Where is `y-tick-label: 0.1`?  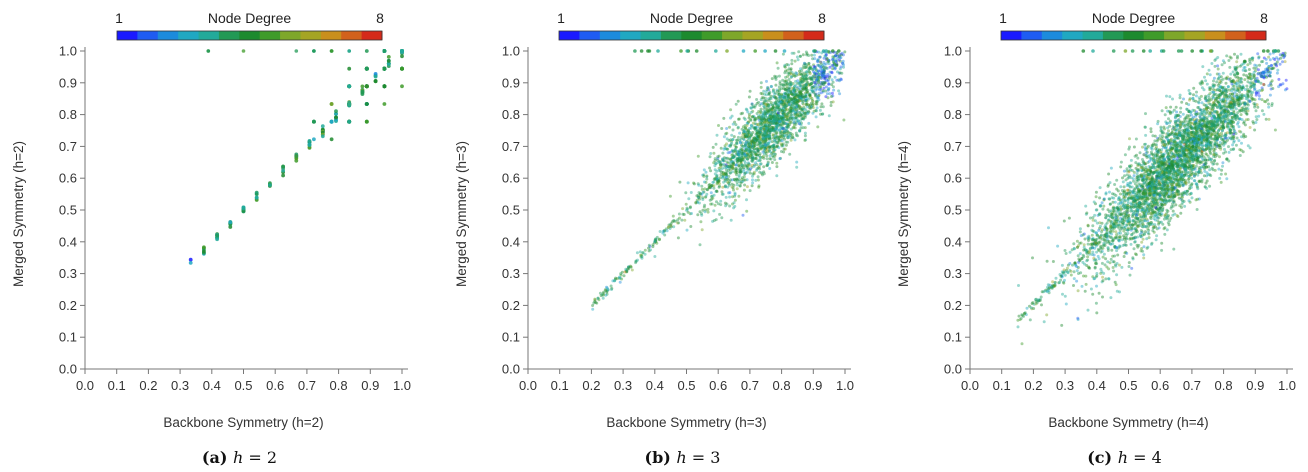
y-tick-label: 0.1 is located at coordinates (511, 337).